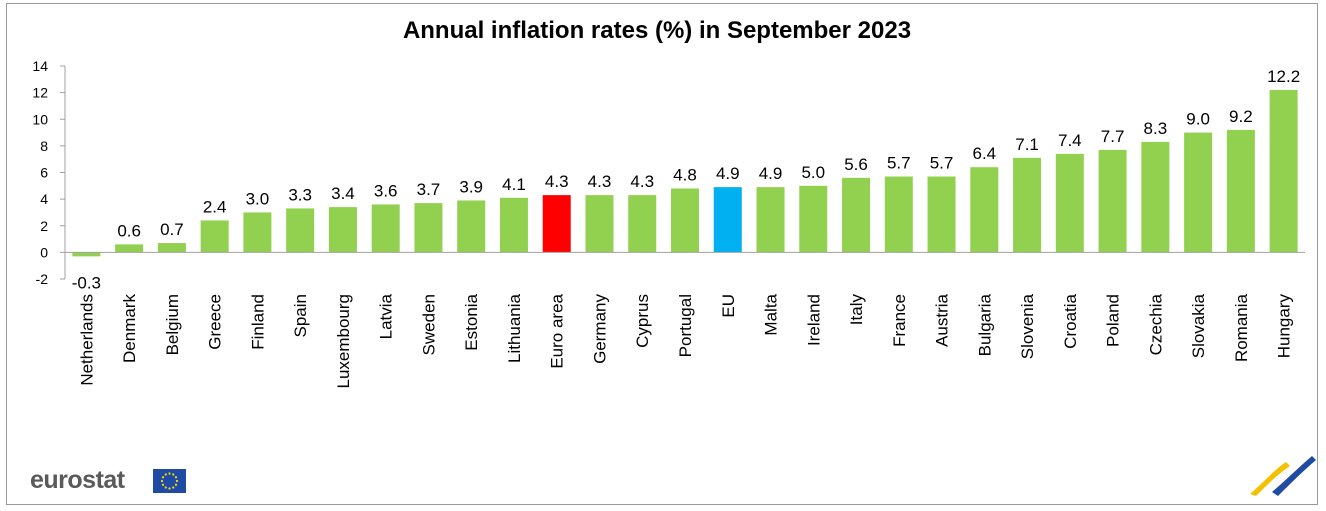 Image resolution: width=1326 pixels, height=511 pixels. I want to click on y-tick-label: 8, so click(44, 146).